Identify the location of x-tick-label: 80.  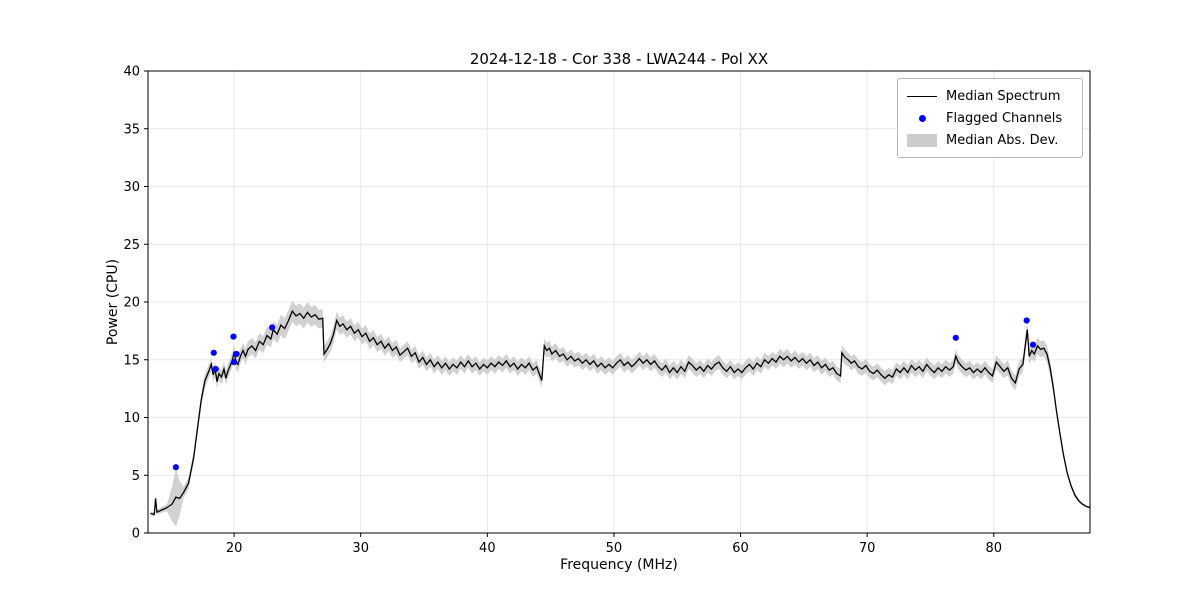
(994, 548).